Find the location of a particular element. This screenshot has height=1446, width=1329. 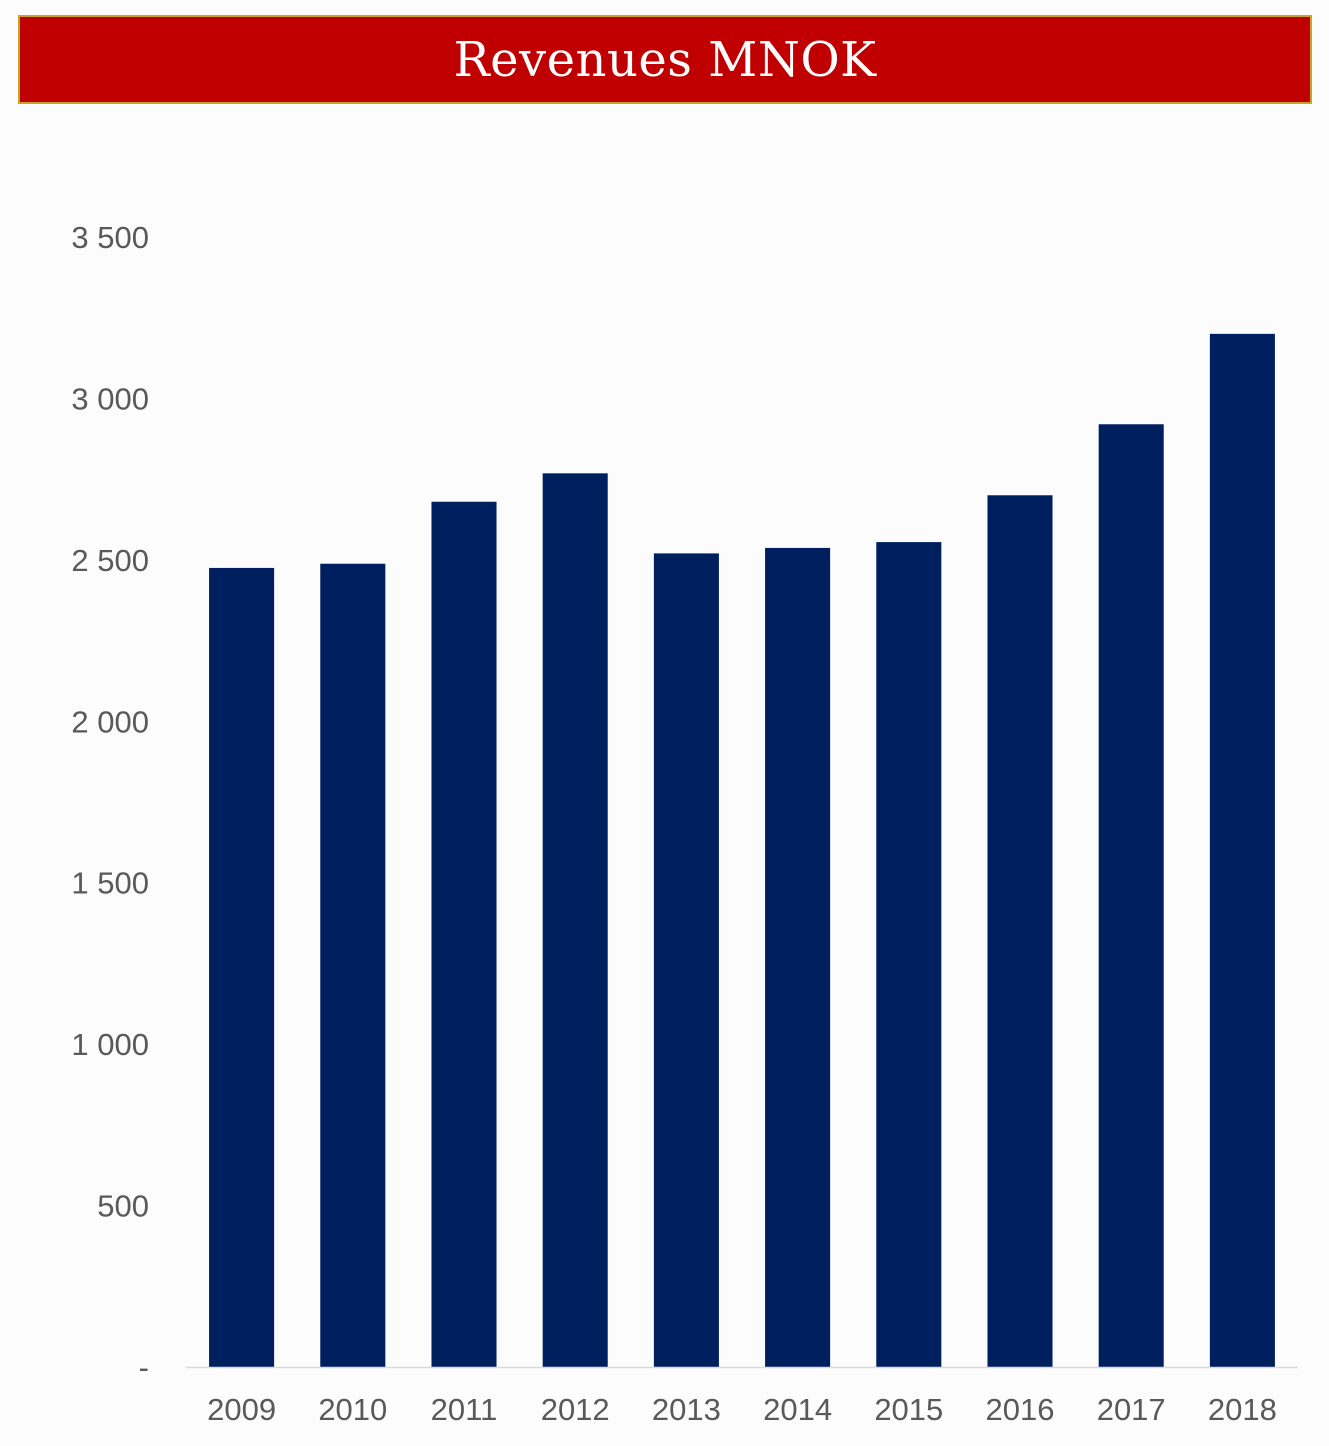

x-tick-label: 2009 is located at coordinates (241, 1409).